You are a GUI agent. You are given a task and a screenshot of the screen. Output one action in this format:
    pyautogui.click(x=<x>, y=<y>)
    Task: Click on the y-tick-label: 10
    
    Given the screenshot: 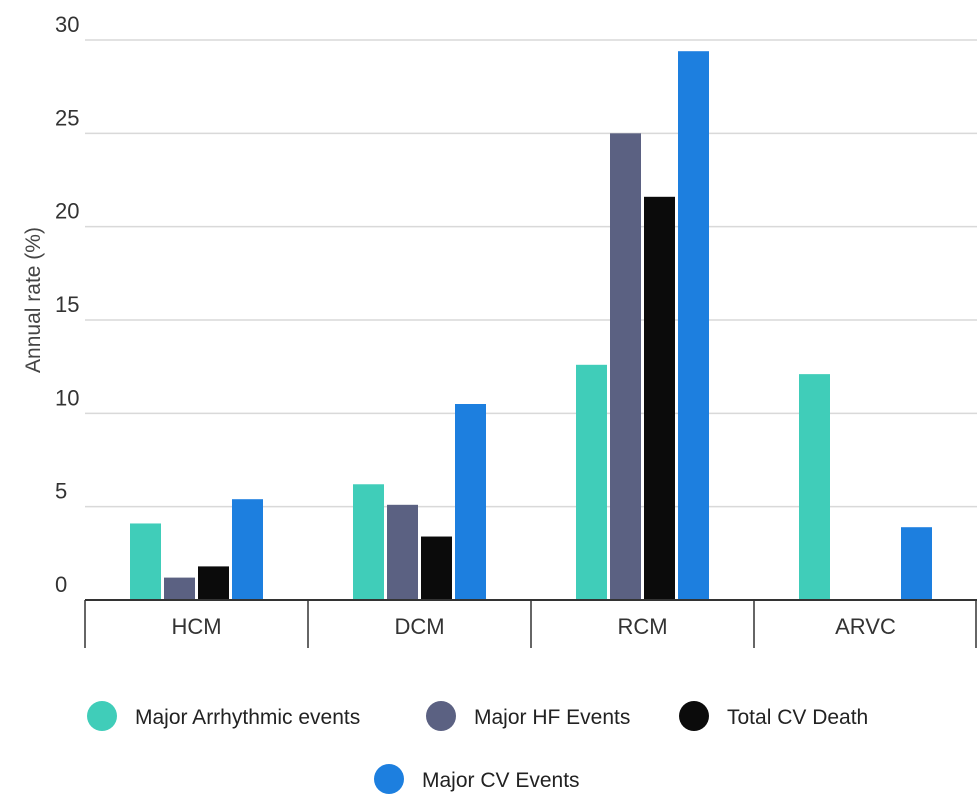 What is the action you would take?
    pyautogui.click(x=67, y=397)
    